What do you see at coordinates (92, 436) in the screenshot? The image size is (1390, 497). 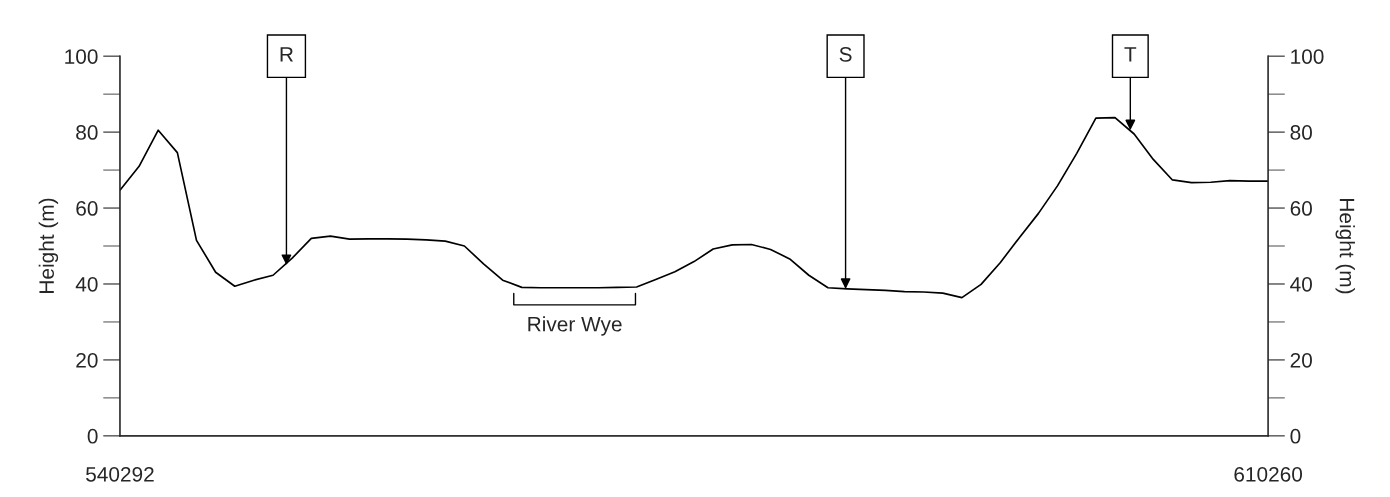 I see `y-tick-label: 0` at bounding box center [92, 436].